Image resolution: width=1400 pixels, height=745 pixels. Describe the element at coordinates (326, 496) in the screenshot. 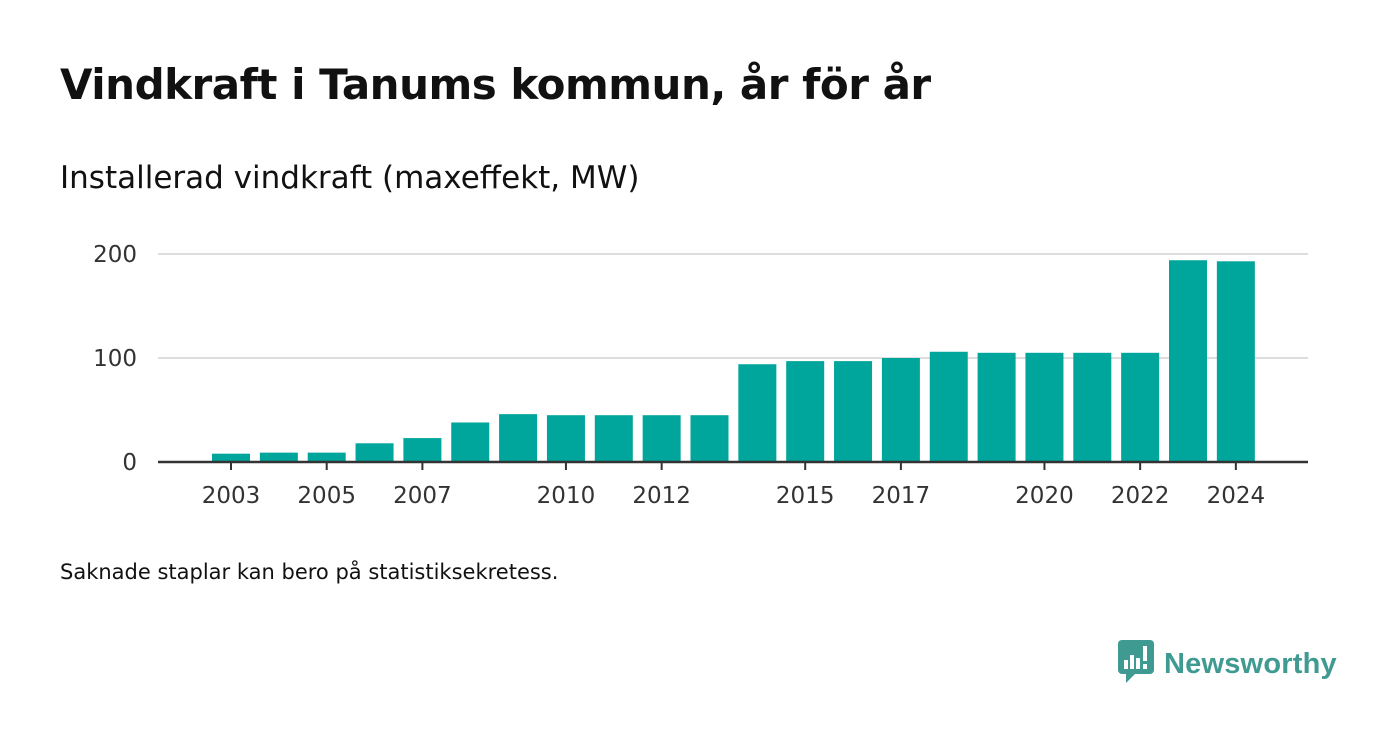

I see `x-tick-label: 2005` at that location.